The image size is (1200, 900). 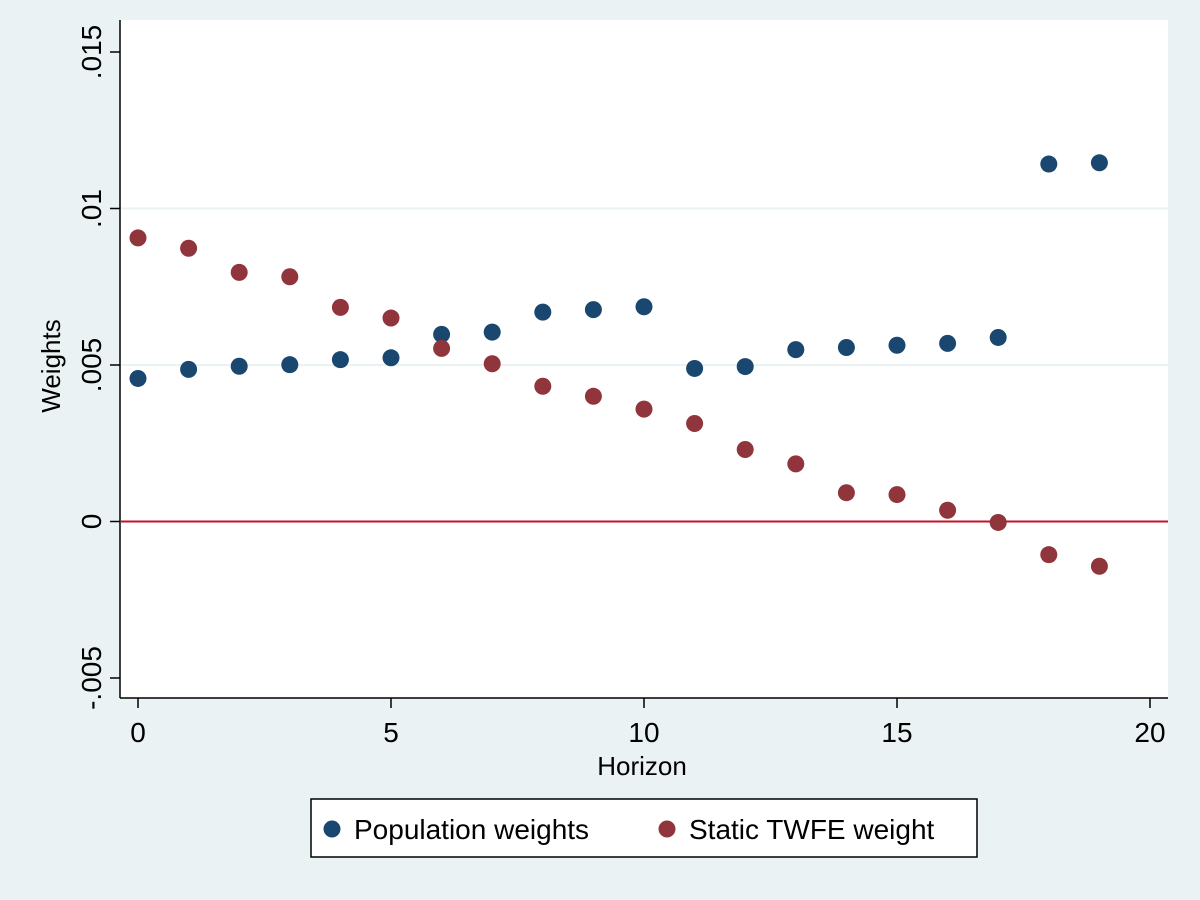 I want to click on x-axis-title: Horizon, so click(x=642, y=766).